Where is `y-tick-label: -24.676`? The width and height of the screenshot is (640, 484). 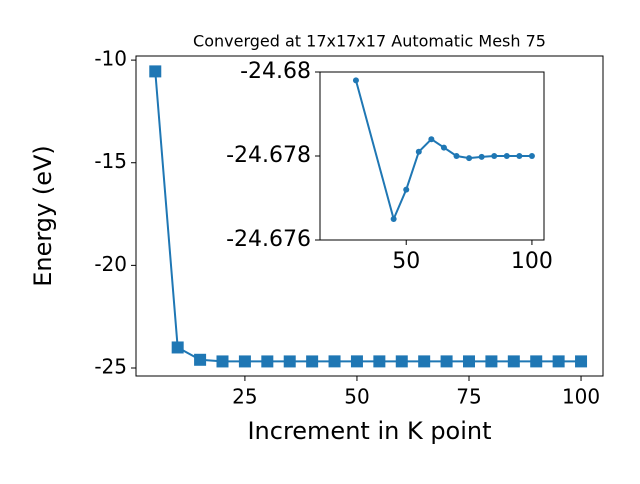 y-tick-label: -24.676 is located at coordinates (268, 239).